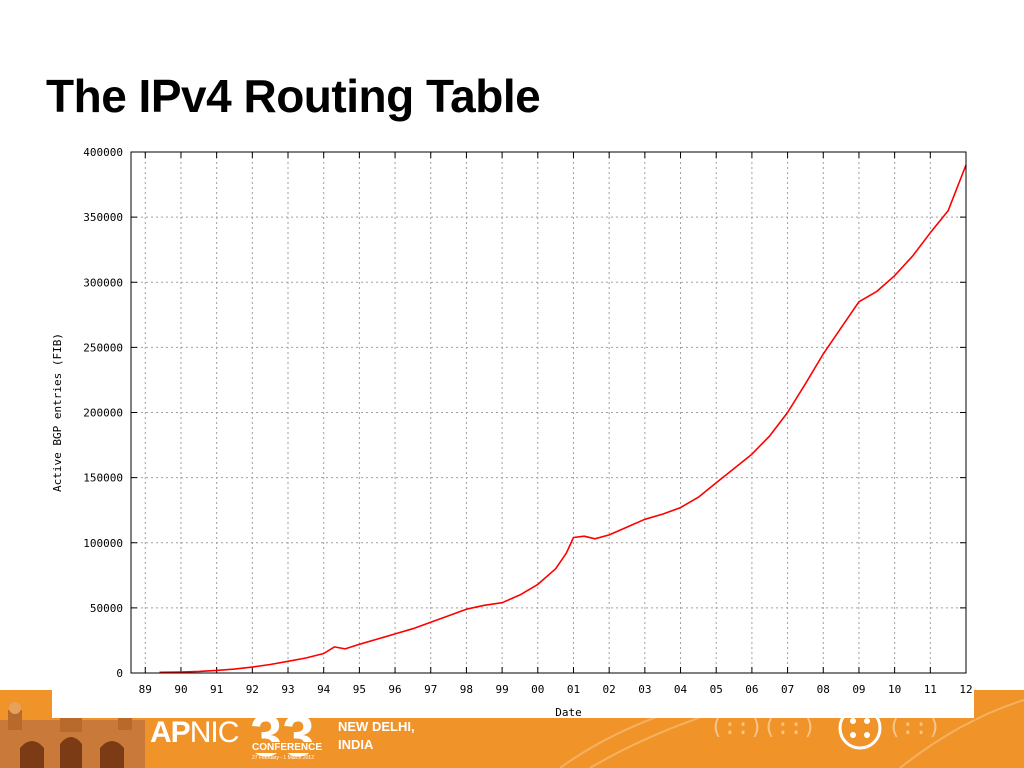  Describe the element at coordinates (58, 412) in the screenshot. I see `y-axis-label: Active BGP entries (FIB)` at that location.